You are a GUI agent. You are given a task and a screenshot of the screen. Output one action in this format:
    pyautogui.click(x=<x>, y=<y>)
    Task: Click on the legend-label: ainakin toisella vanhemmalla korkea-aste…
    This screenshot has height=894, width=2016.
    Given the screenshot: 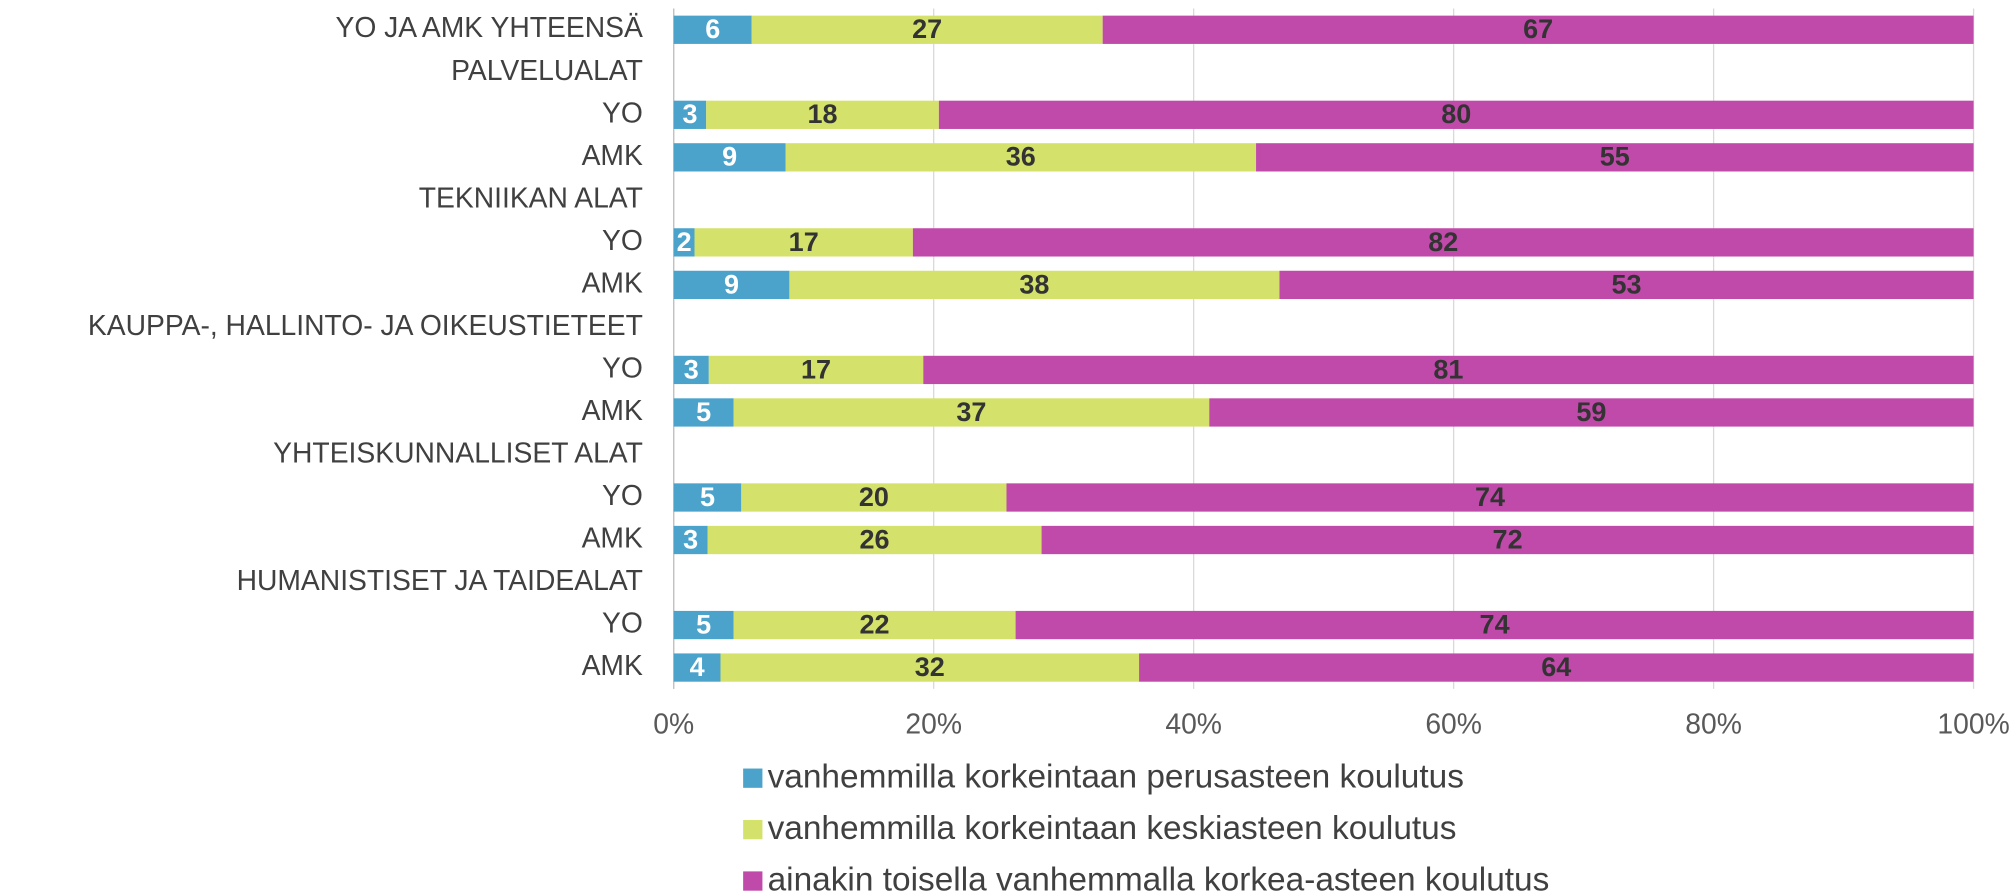 What is the action you would take?
    pyautogui.click(x=1159, y=878)
    